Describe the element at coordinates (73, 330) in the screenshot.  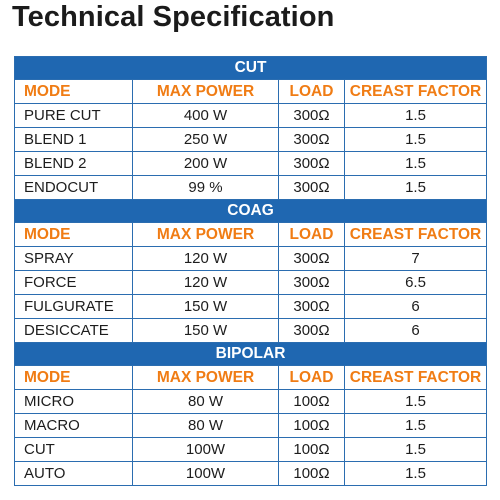
I see `table-cell: DESICCATE` at that location.